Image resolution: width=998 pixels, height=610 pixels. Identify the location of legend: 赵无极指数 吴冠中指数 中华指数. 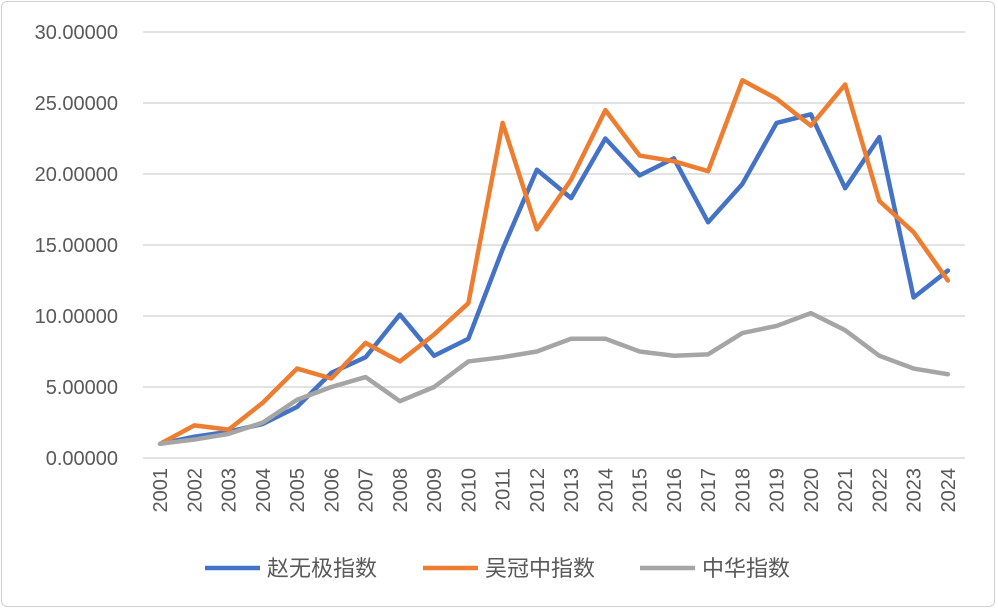
(497, 569).